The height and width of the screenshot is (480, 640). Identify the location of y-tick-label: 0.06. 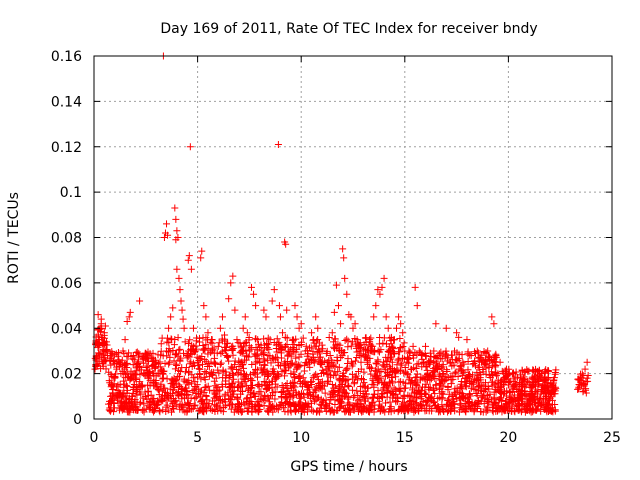
(66, 284).